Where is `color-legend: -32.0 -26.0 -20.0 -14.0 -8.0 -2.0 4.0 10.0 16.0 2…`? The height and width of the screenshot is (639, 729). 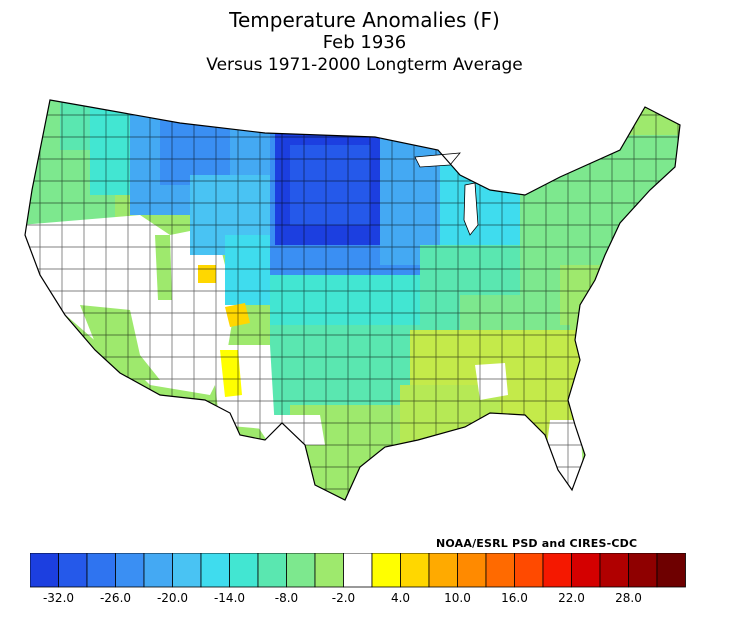 color-legend: -32.0 -26.0 -20.0 -14.0 -8.0 -2.0 4.0 10.0 16.0 2… is located at coordinates (358, 579).